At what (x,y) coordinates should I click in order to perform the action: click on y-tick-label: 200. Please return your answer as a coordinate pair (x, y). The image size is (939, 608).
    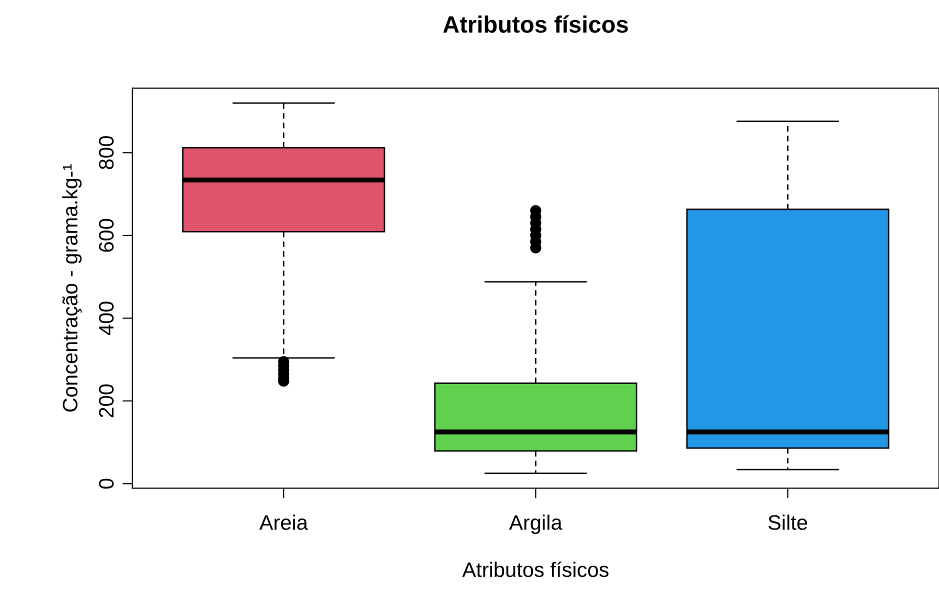
    Looking at the image, I should click on (106, 401).